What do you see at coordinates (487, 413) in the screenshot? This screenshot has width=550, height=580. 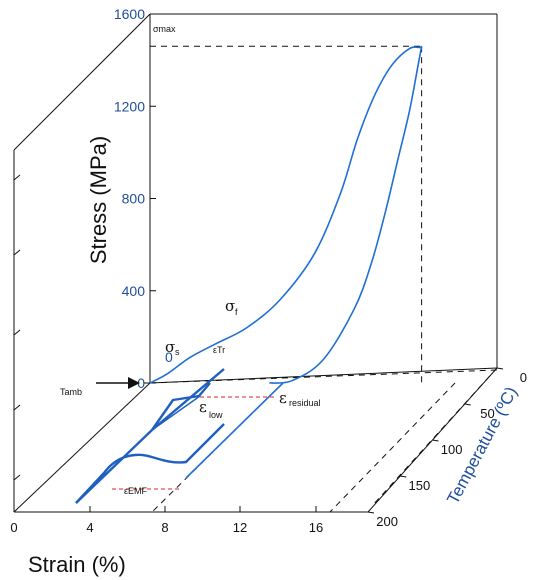 I see `temperature-tick-label: 50` at bounding box center [487, 413].